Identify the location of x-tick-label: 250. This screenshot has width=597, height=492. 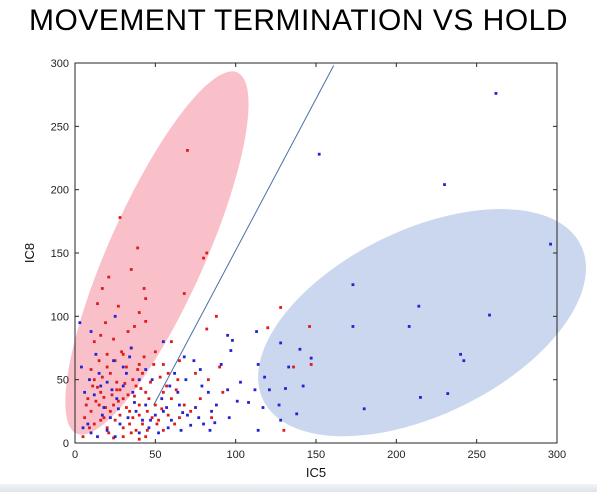
(476, 455).